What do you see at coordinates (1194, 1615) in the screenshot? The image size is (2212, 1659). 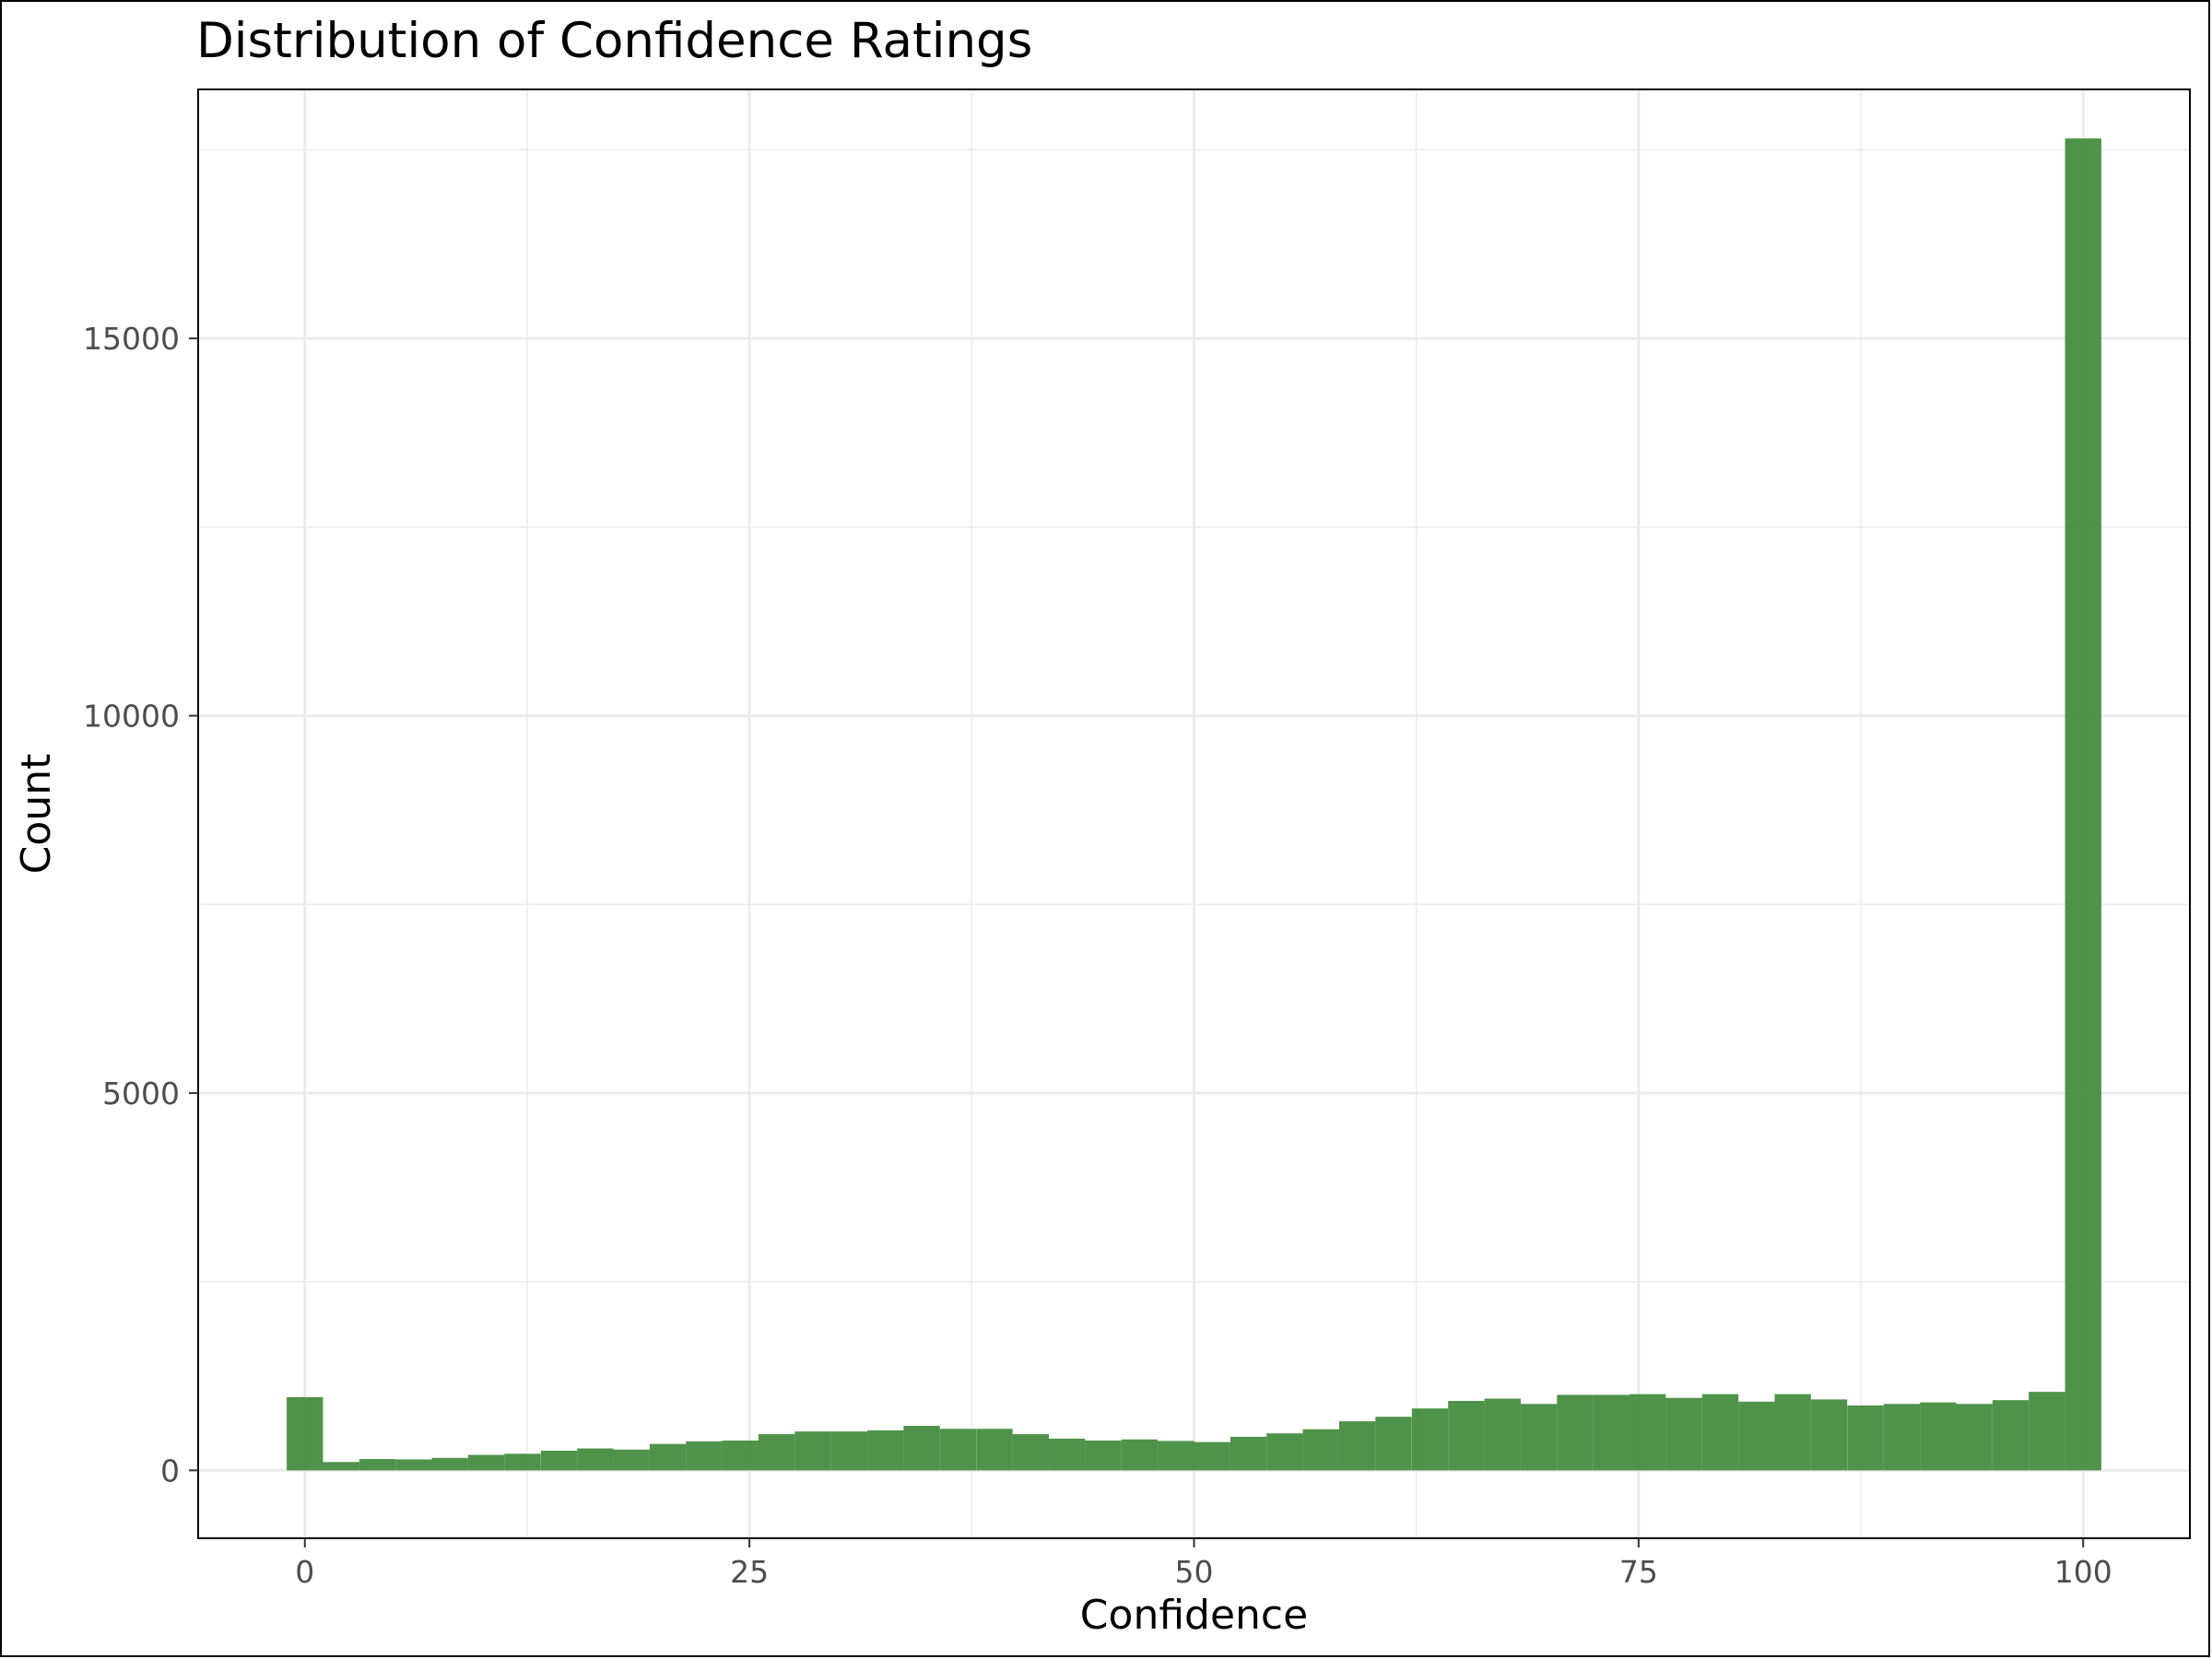 I see `x-axis-title: Confidence` at bounding box center [1194, 1615].